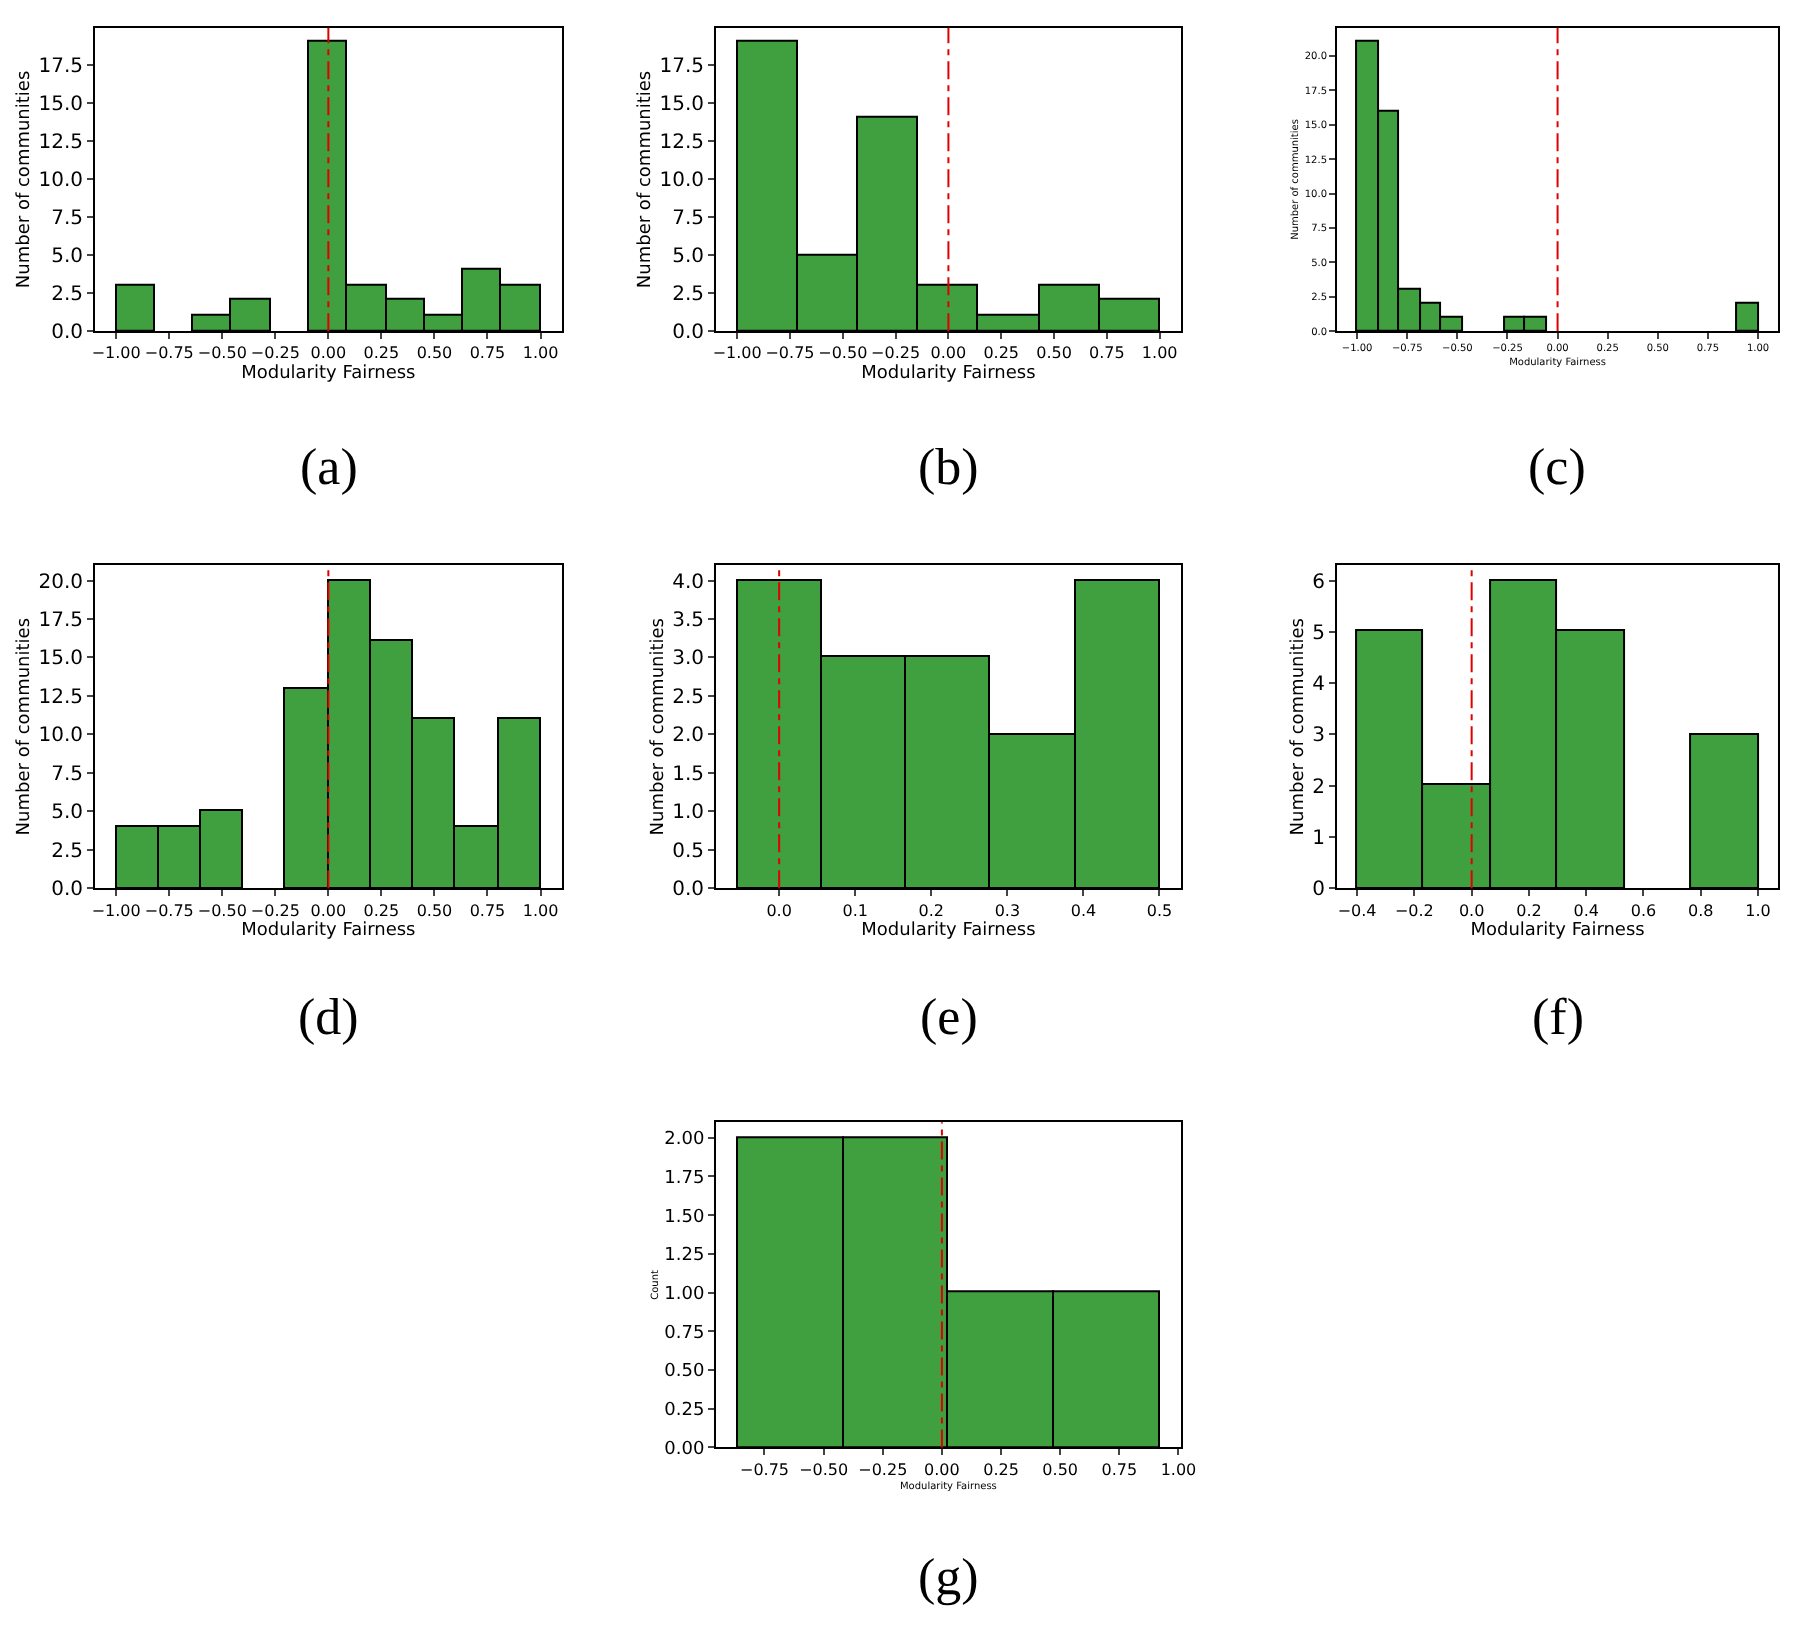  What do you see at coordinates (688, 659) in the screenshot?
I see `y-tick-label: 3.0` at bounding box center [688, 659].